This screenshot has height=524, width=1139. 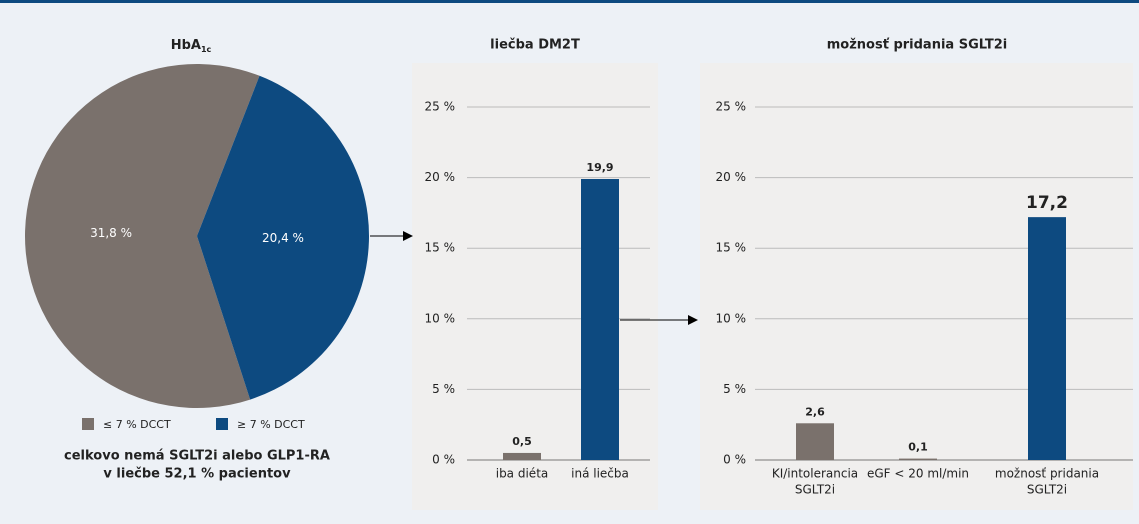 What do you see at coordinates (1047, 203) in the screenshot?
I see `data-label: 17,2` at bounding box center [1047, 203].